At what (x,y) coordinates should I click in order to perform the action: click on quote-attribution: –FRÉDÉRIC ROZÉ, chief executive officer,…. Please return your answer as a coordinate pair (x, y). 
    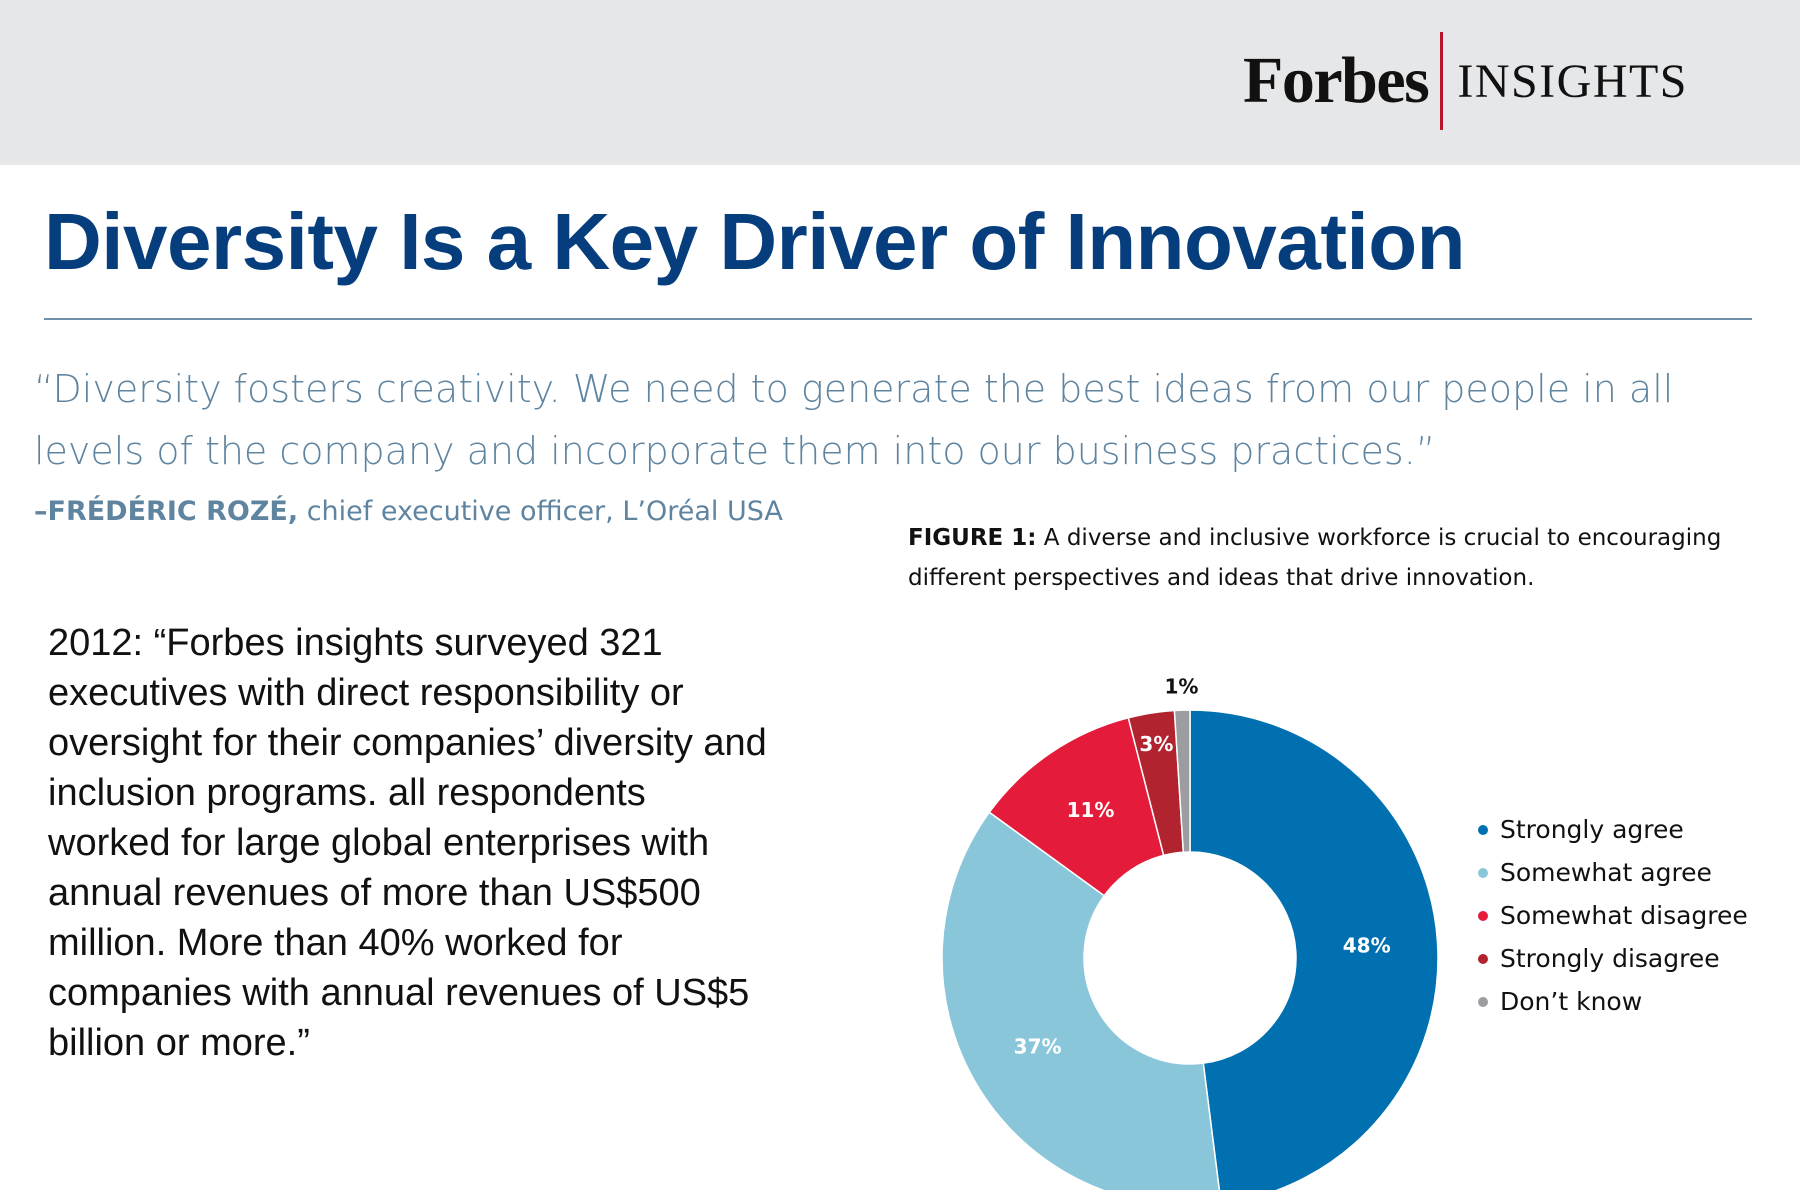
    Looking at the image, I should click on (408, 511).